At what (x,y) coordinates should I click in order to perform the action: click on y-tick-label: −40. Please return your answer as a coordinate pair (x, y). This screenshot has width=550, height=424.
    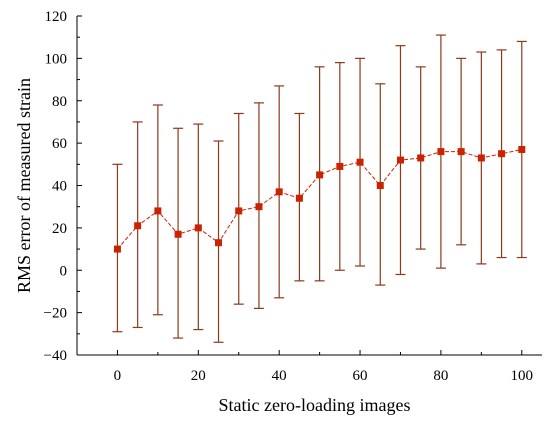
    Looking at the image, I should click on (55, 356).